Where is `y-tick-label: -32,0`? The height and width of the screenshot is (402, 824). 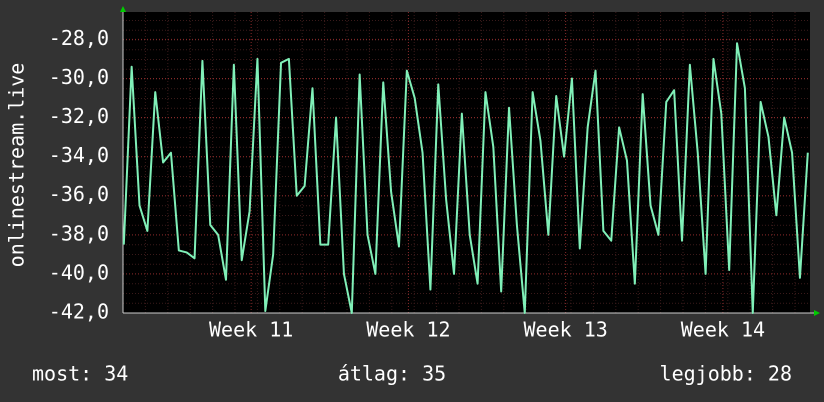 y-tick-label: -32,0 is located at coordinates (79, 116).